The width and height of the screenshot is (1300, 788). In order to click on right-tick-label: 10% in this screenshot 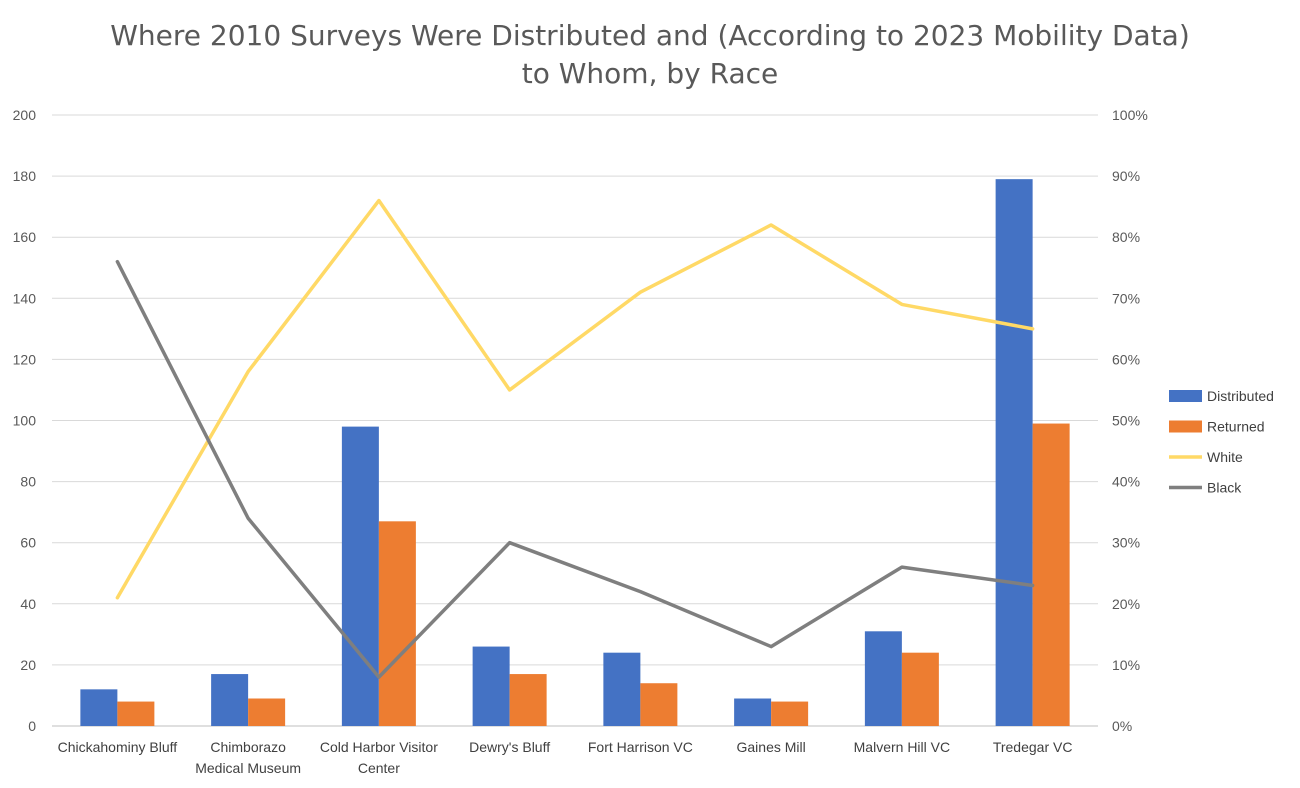, I will do `click(1126, 665)`.